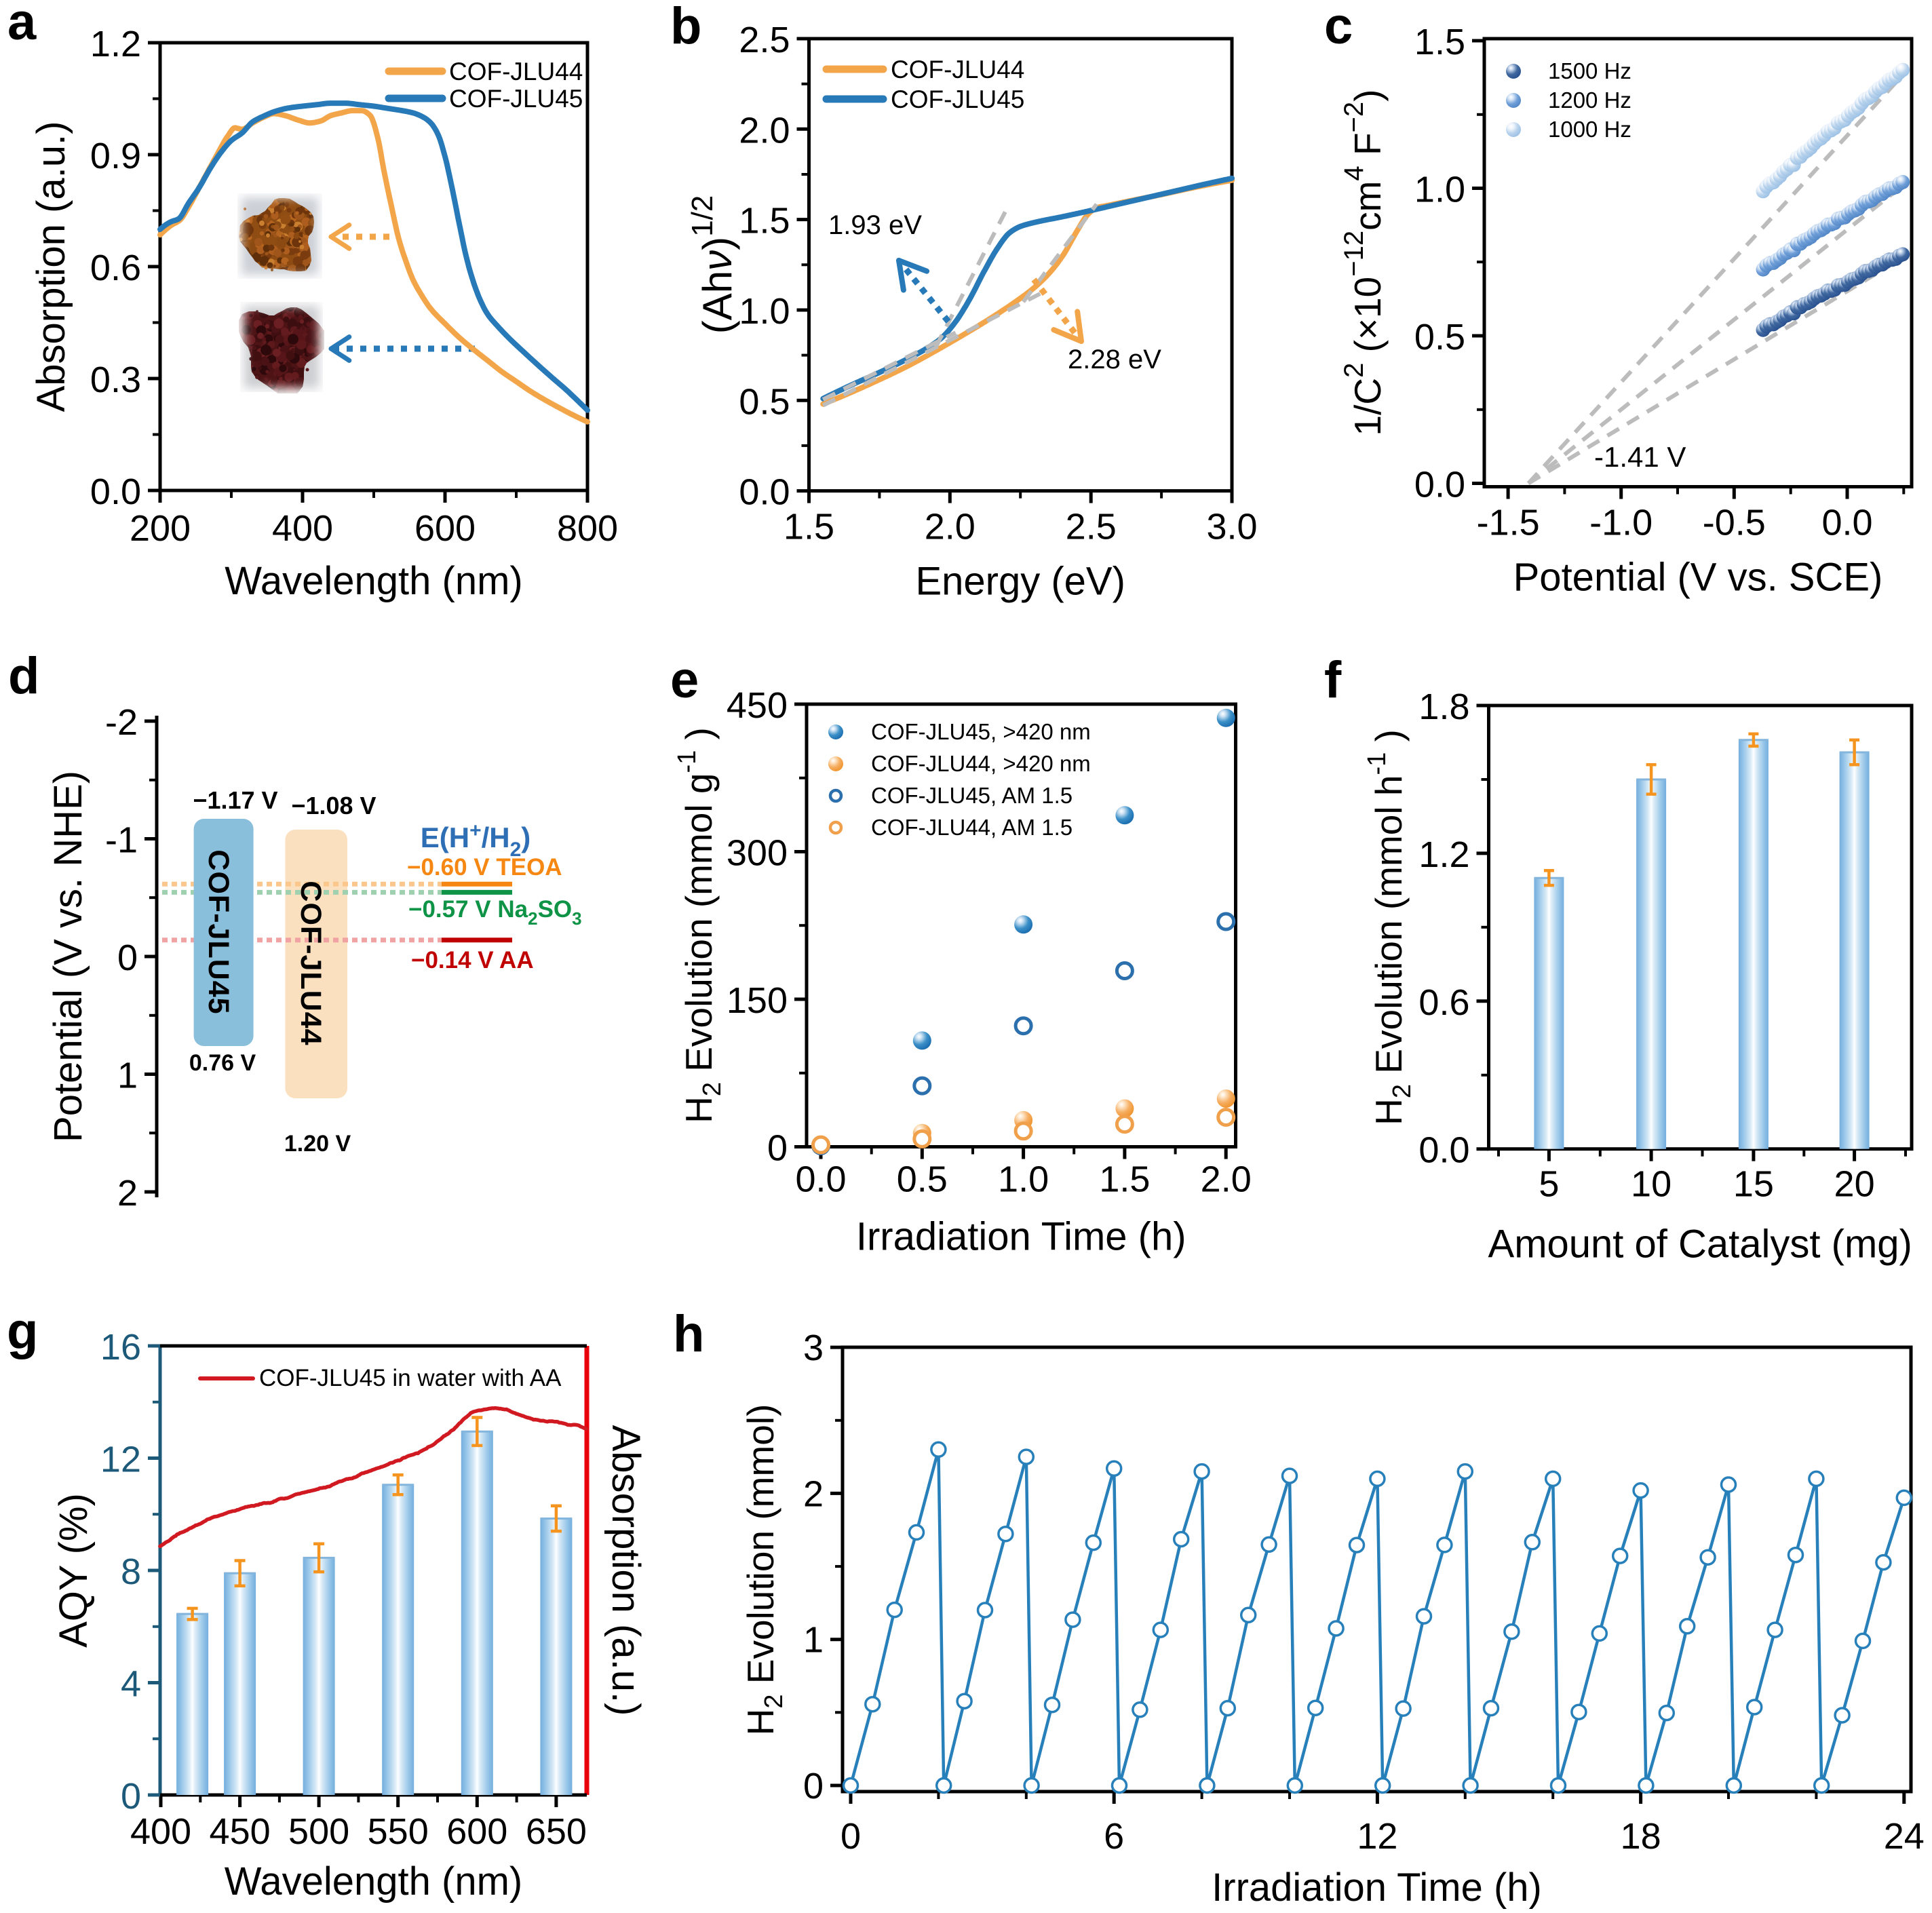 The height and width of the screenshot is (1913, 1932). Describe the element at coordinates (131, 1684) in the screenshot. I see `svg-text: 4` at that location.